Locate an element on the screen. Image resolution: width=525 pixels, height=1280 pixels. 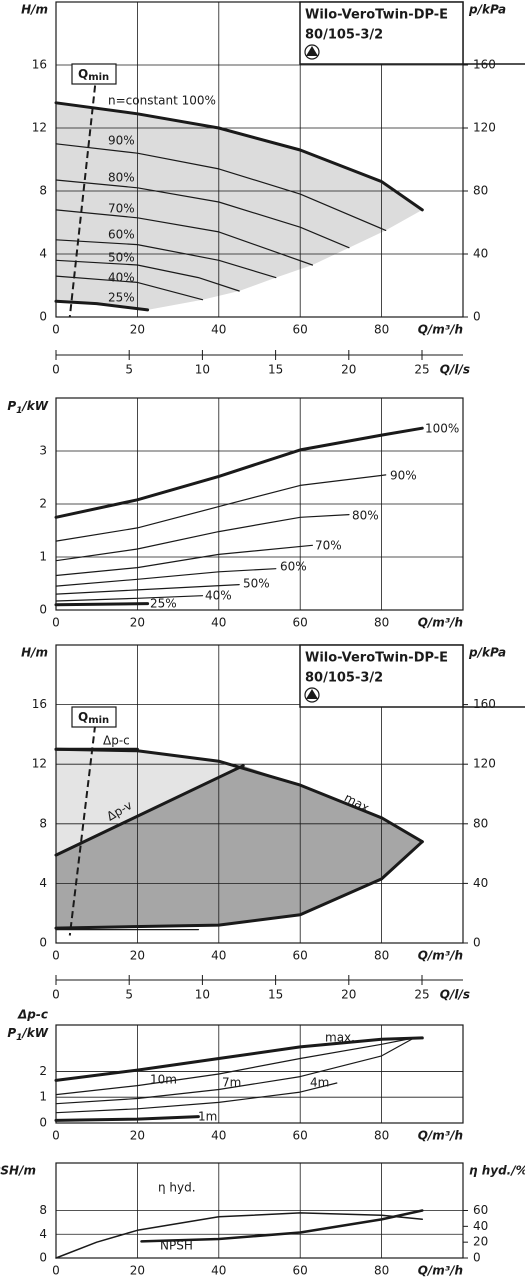
qmin-label: Qmin is located at coordinates (93, 75).